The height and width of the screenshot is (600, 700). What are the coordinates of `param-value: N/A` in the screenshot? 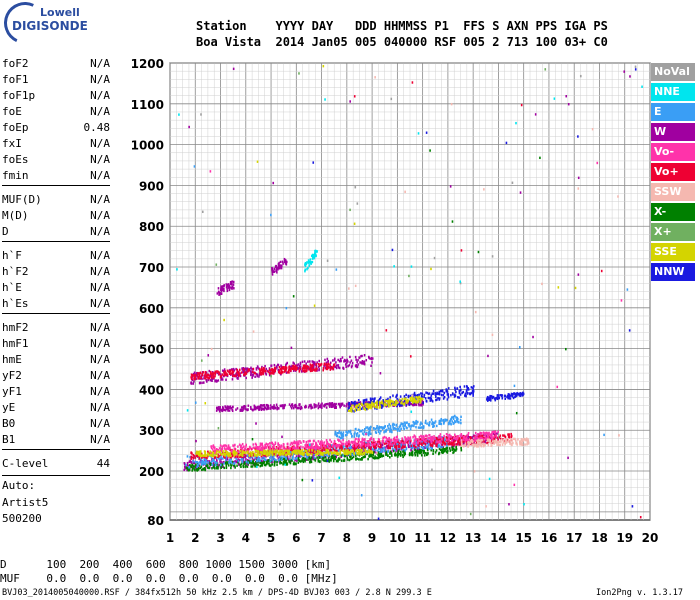 It's located at (100, 287).